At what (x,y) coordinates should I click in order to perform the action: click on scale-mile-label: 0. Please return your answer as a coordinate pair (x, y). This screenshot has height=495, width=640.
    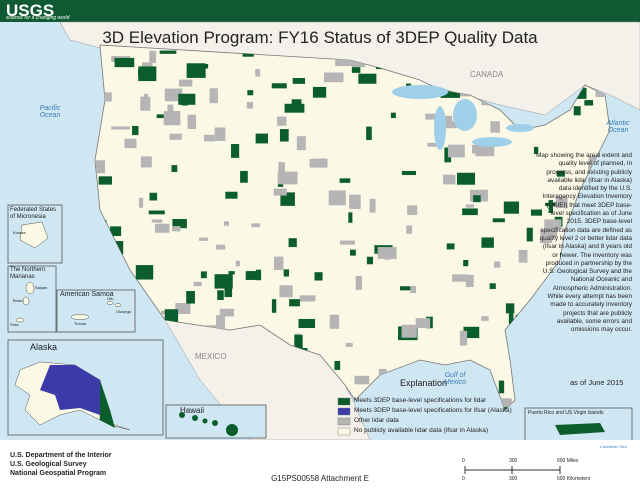
    Looking at the image, I should click on (463, 461).